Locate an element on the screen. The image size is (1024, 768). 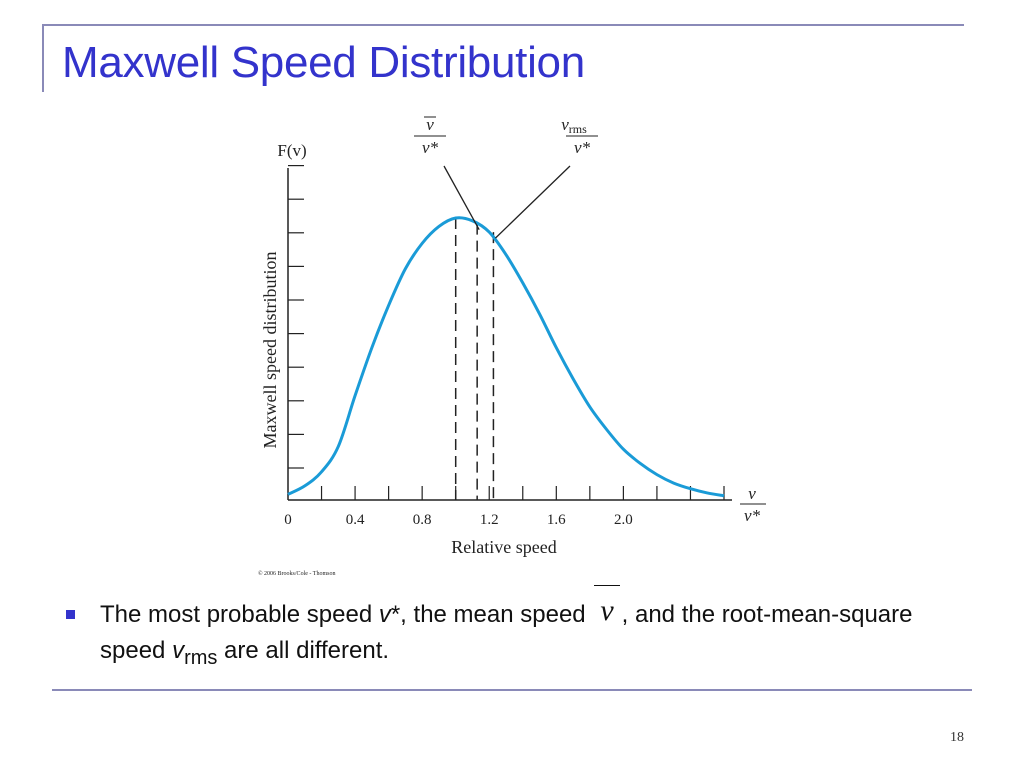
footer-line is located at coordinates (512, 690).